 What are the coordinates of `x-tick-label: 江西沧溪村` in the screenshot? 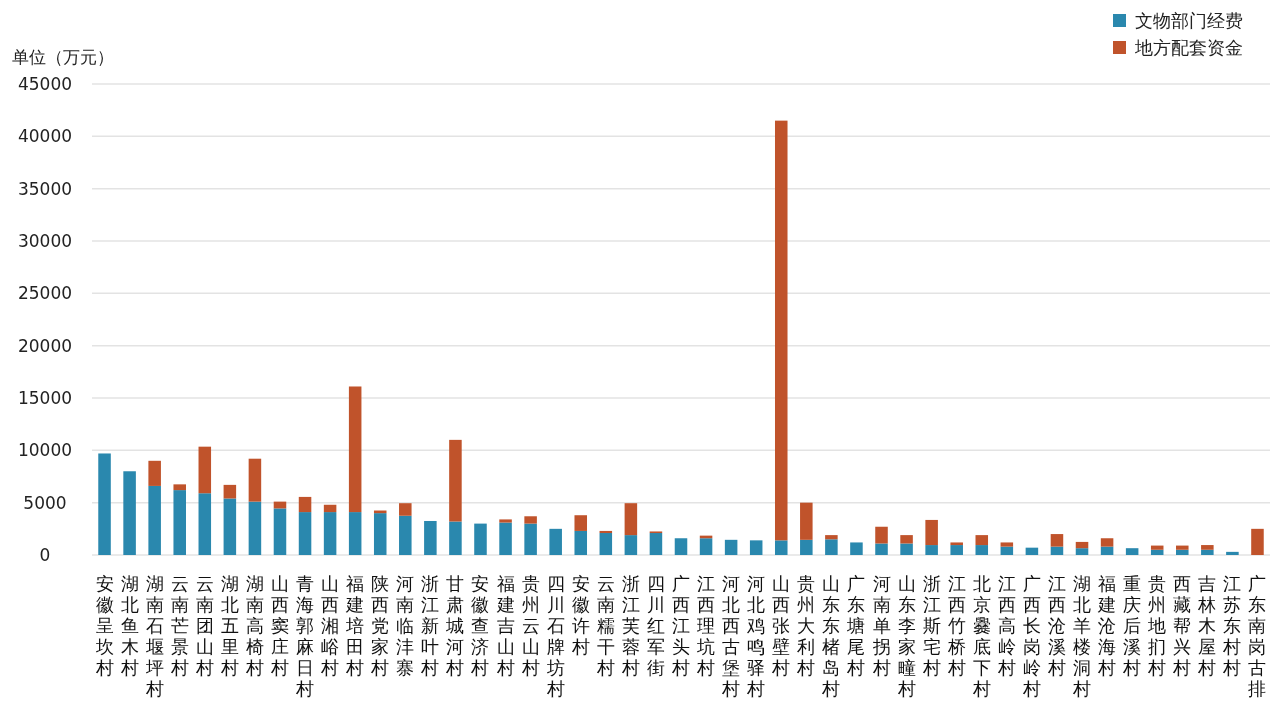 It's located at (1056, 625).